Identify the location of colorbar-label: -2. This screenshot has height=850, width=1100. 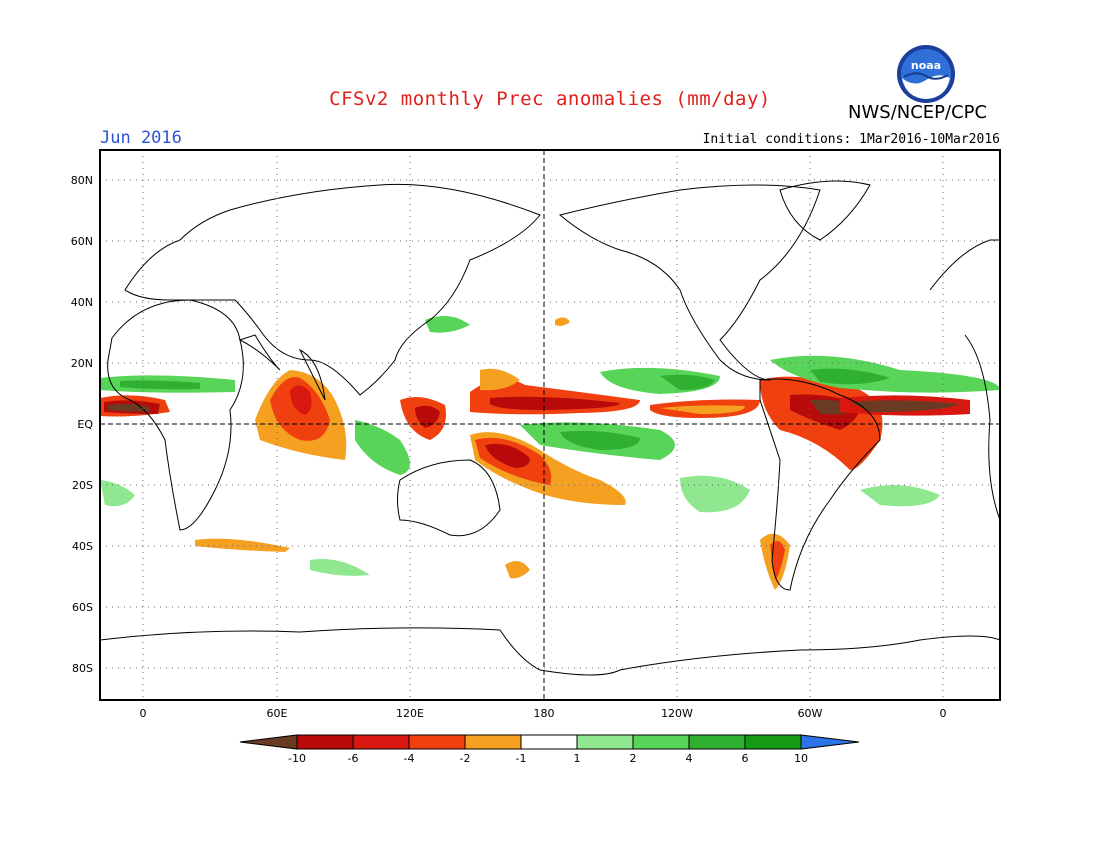
(465, 758).